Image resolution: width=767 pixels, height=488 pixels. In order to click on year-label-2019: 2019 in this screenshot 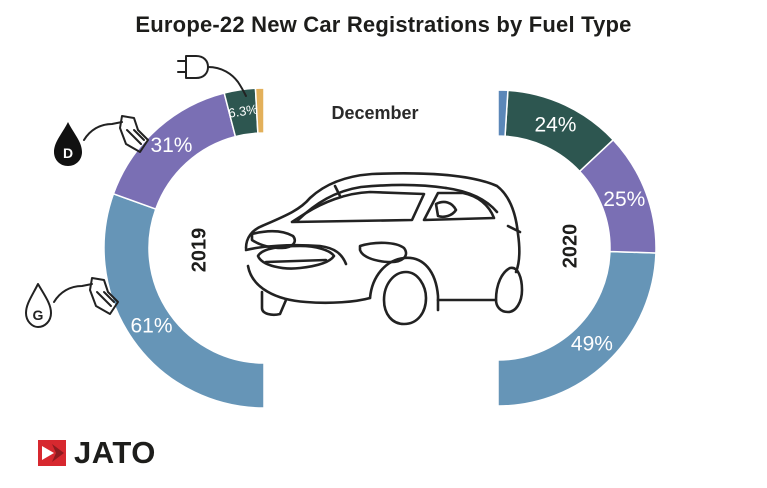, I will do `click(199, 250)`.